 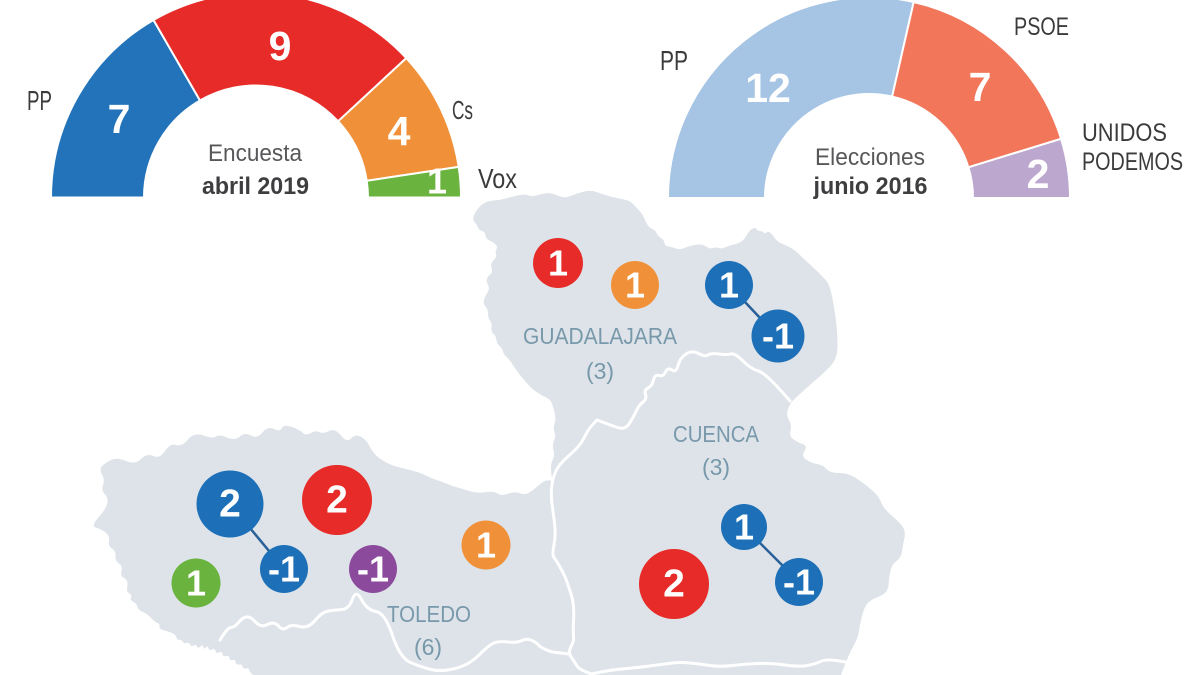 What do you see at coordinates (716, 434) in the screenshot?
I see `svg-text: CUENCA` at bounding box center [716, 434].